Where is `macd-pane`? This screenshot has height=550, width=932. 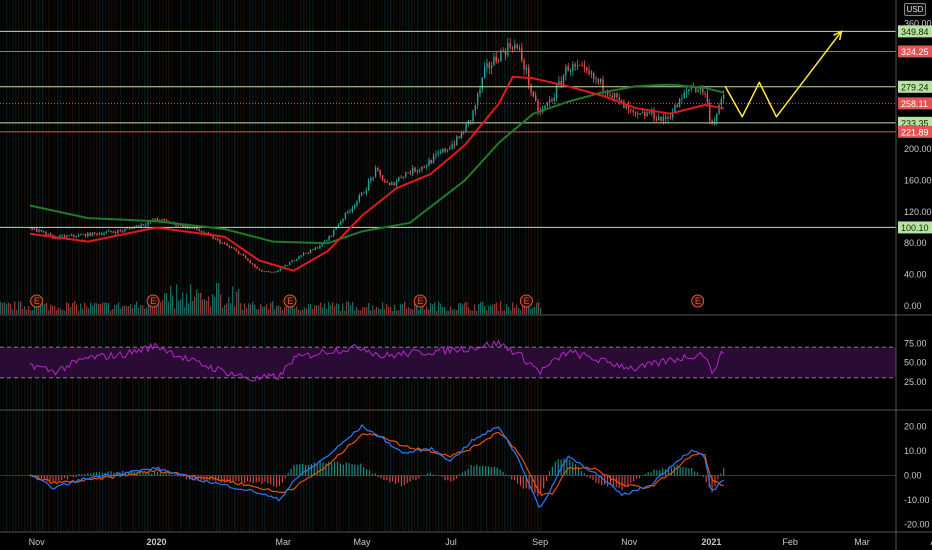
macd-pane is located at coordinates (448, 465).